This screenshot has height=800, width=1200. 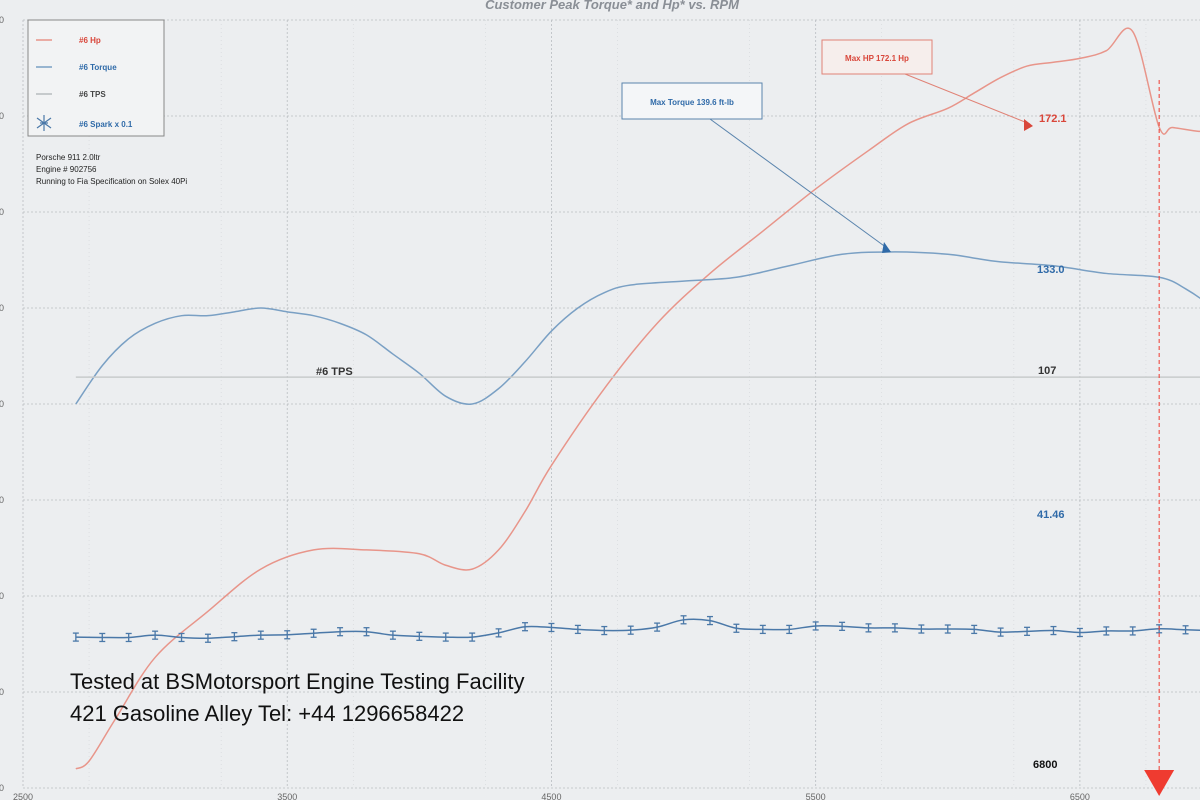 What do you see at coordinates (2, 692) in the screenshot?
I see `y-tick-label: 25.0` at bounding box center [2, 692].